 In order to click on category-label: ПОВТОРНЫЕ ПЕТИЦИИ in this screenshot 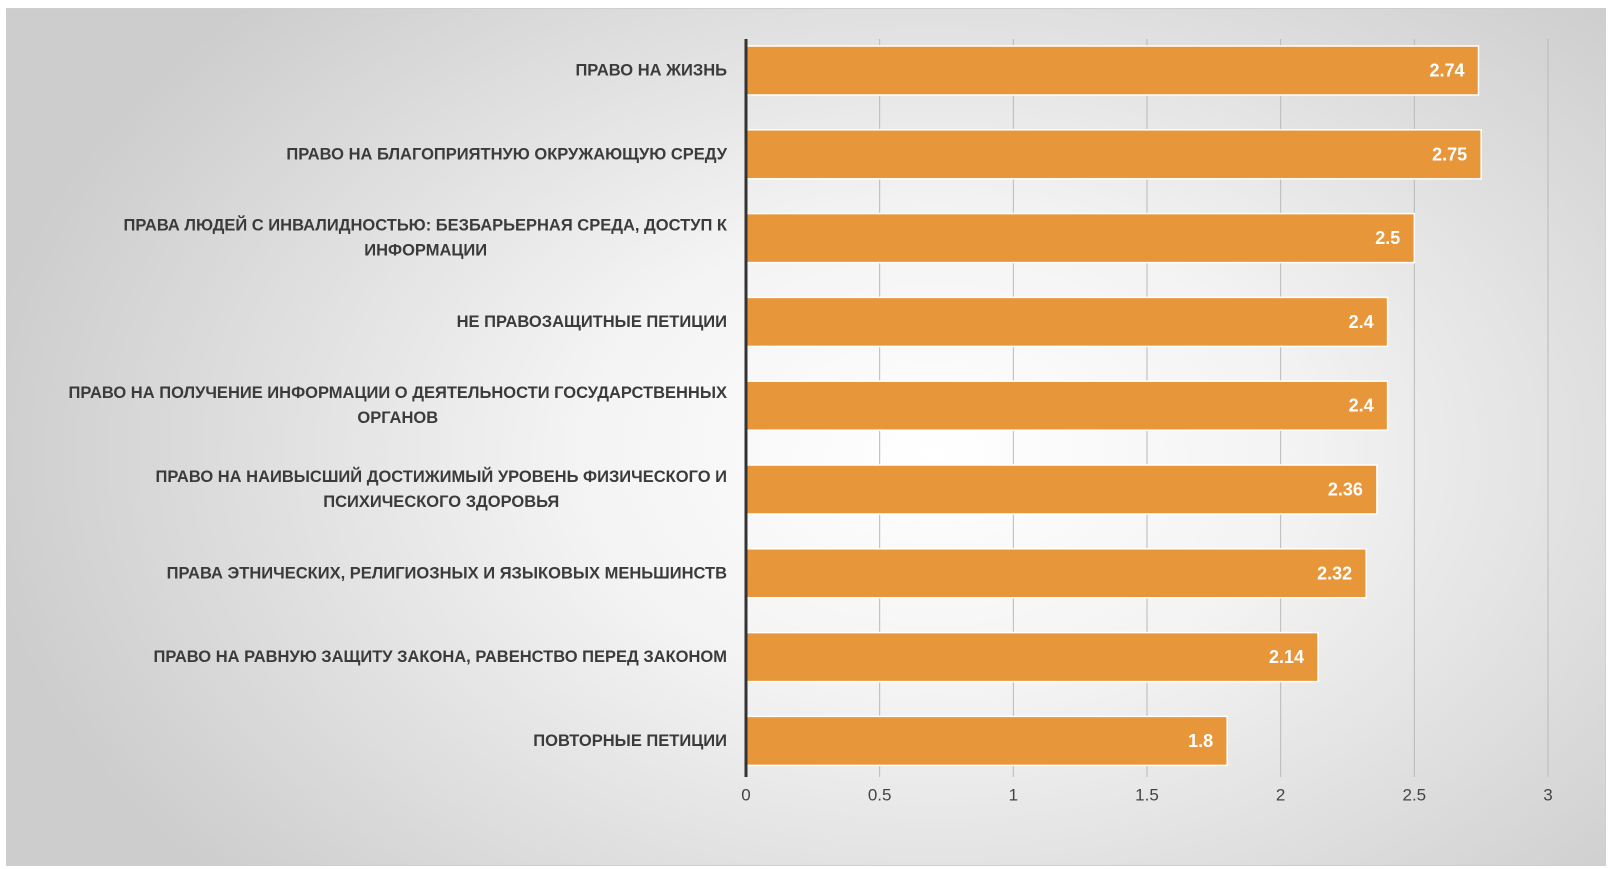, I will do `click(630, 741)`.